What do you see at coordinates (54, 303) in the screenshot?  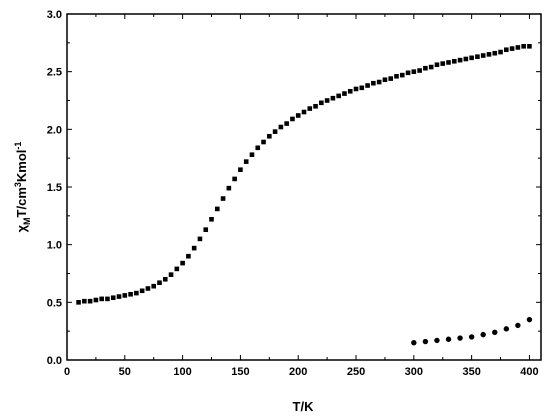 I see `y-tick-label: 0.5` at bounding box center [54, 303].